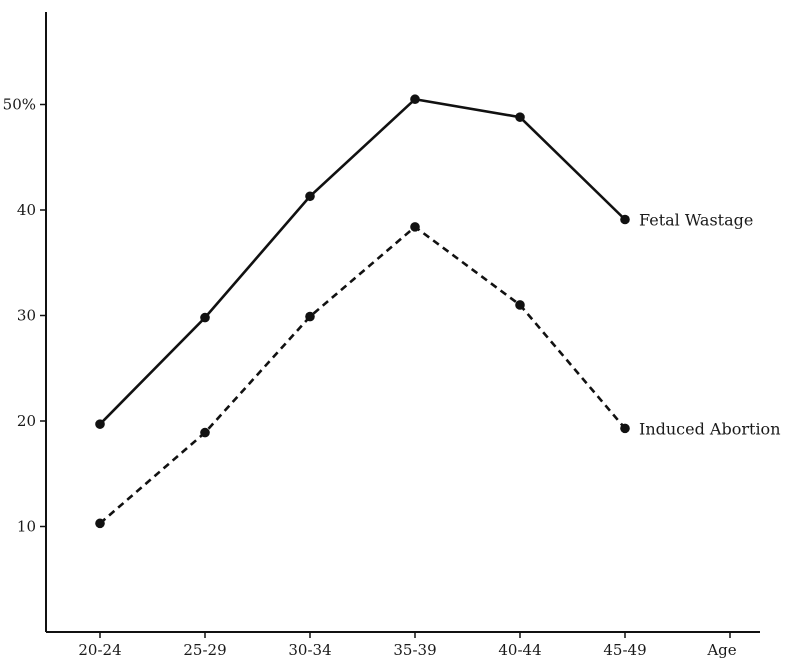  I want to click on series-label: Induced Abortion, so click(710, 428).